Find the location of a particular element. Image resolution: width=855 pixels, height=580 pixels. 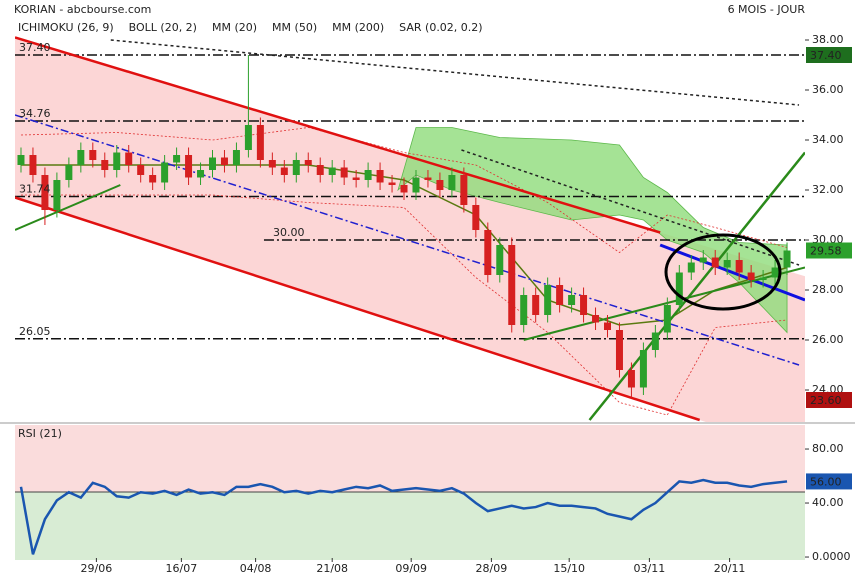

period: 6 MOIS - JOUR is located at coordinates (767, 9).